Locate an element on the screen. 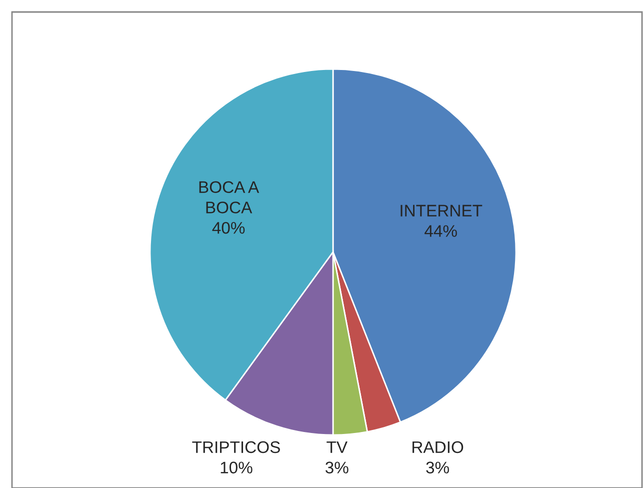  data-label: 44% is located at coordinates (440, 231).